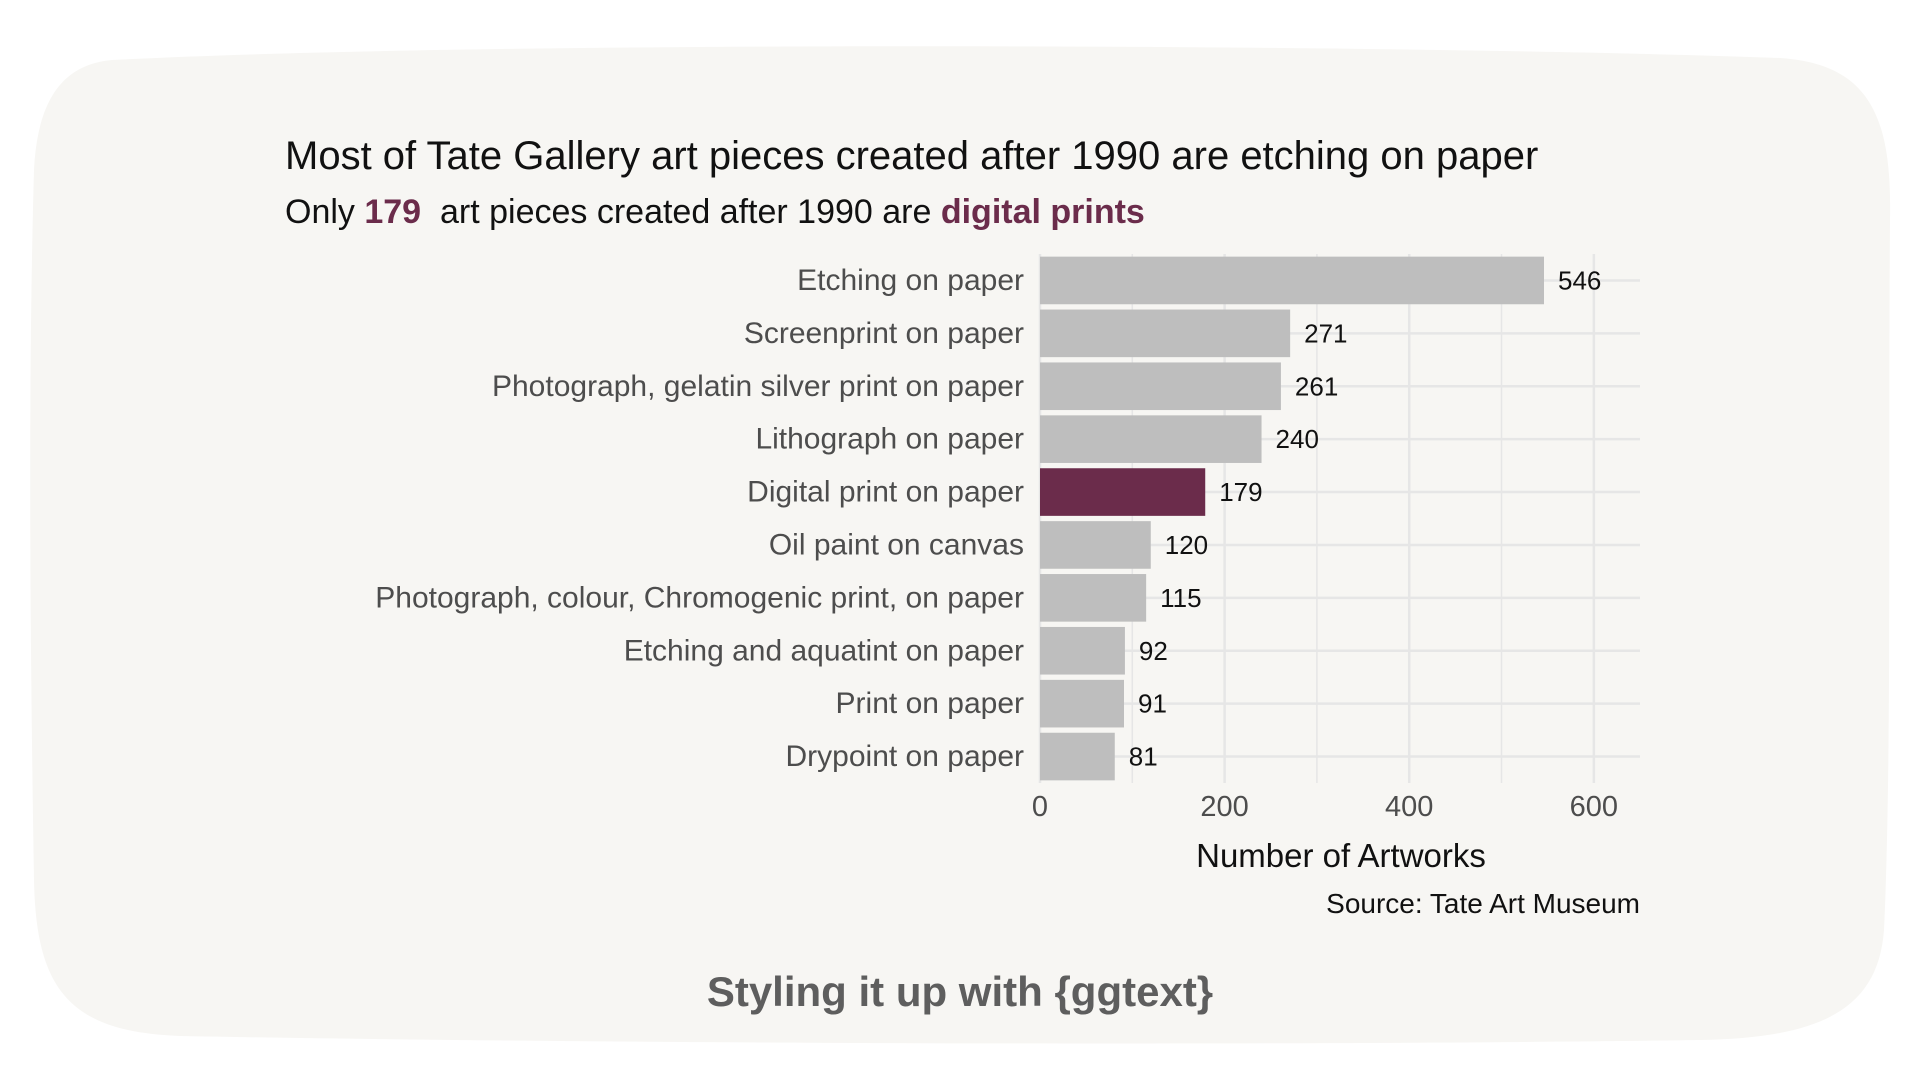 The image size is (1920, 1080). Describe the element at coordinates (1042, 212) in the screenshot. I see `subtitle-highlight: digital prints` at that location.